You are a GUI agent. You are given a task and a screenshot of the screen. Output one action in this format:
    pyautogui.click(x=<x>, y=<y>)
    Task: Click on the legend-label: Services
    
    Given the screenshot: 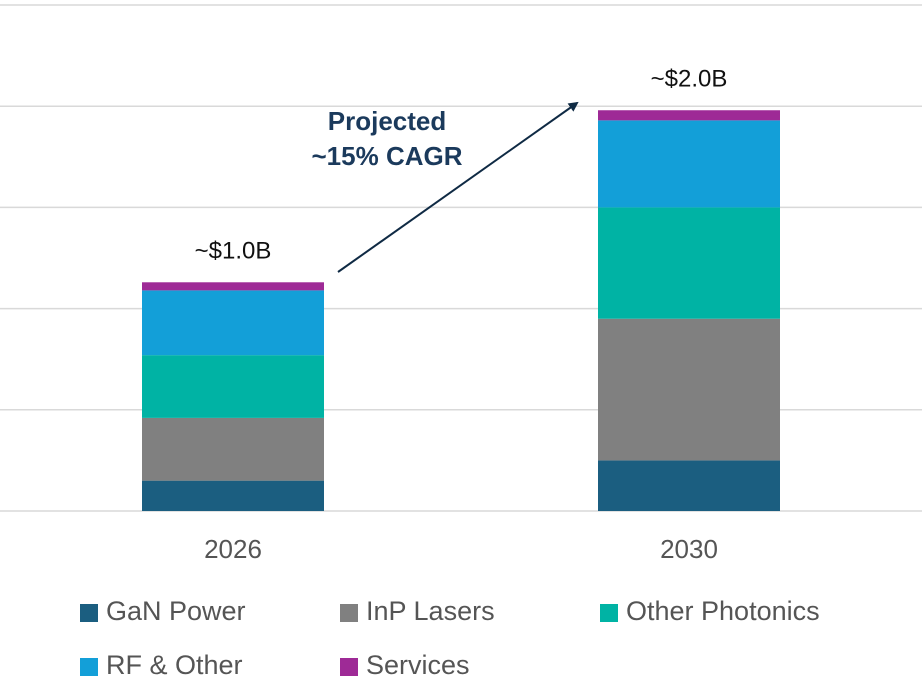 What is the action you would take?
    pyautogui.click(x=418, y=665)
    